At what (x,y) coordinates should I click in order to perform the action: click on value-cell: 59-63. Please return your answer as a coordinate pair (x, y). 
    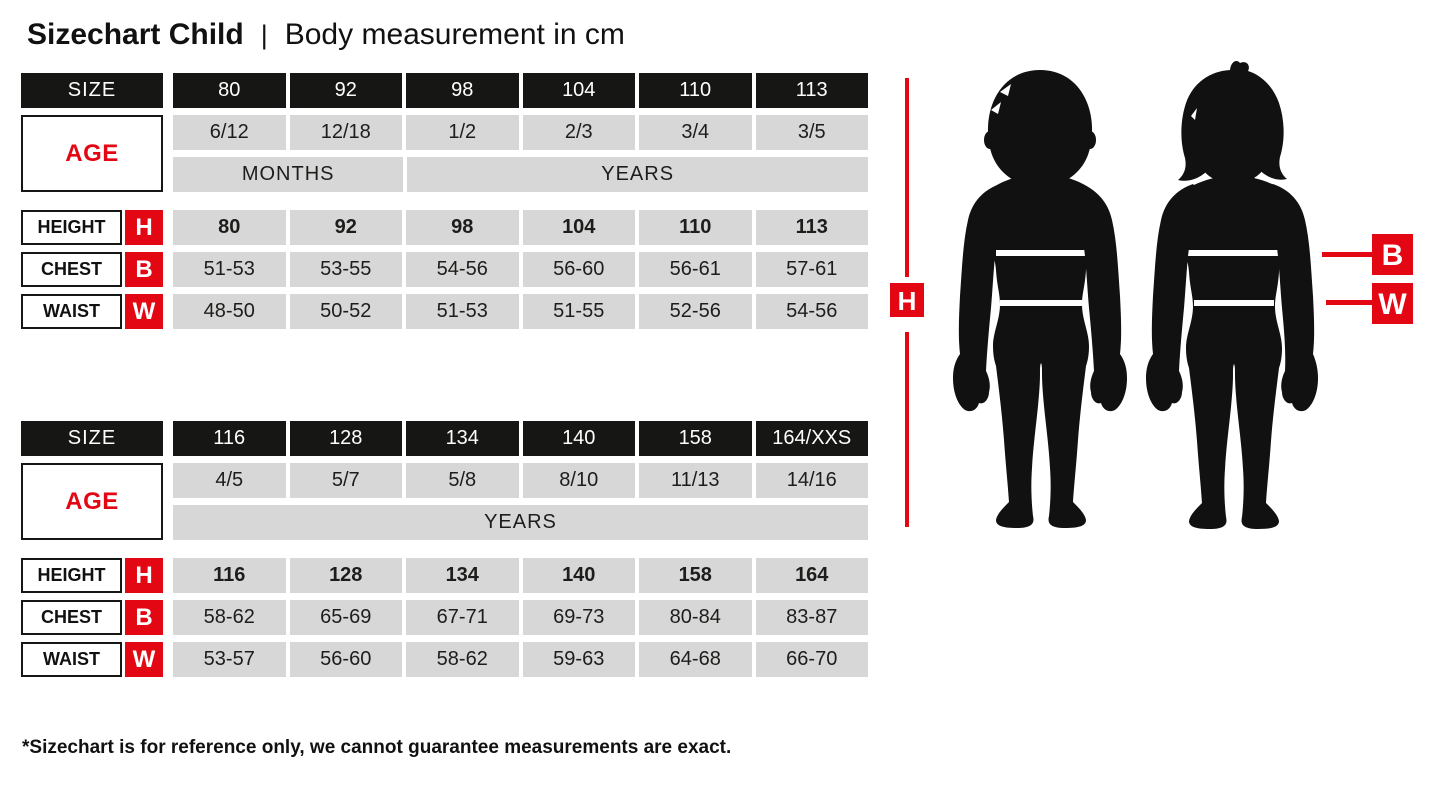
    Looking at the image, I should click on (578, 659).